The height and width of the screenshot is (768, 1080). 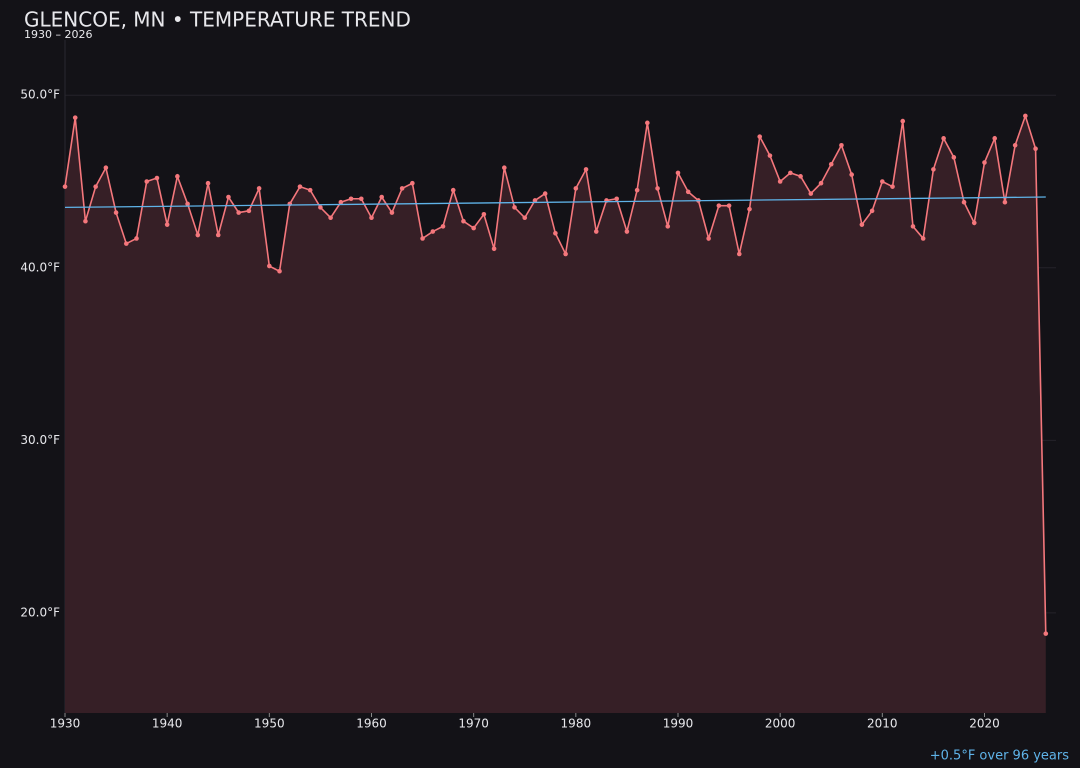 I want to click on x-tick-label: 2010, so click(x=882, y=724).